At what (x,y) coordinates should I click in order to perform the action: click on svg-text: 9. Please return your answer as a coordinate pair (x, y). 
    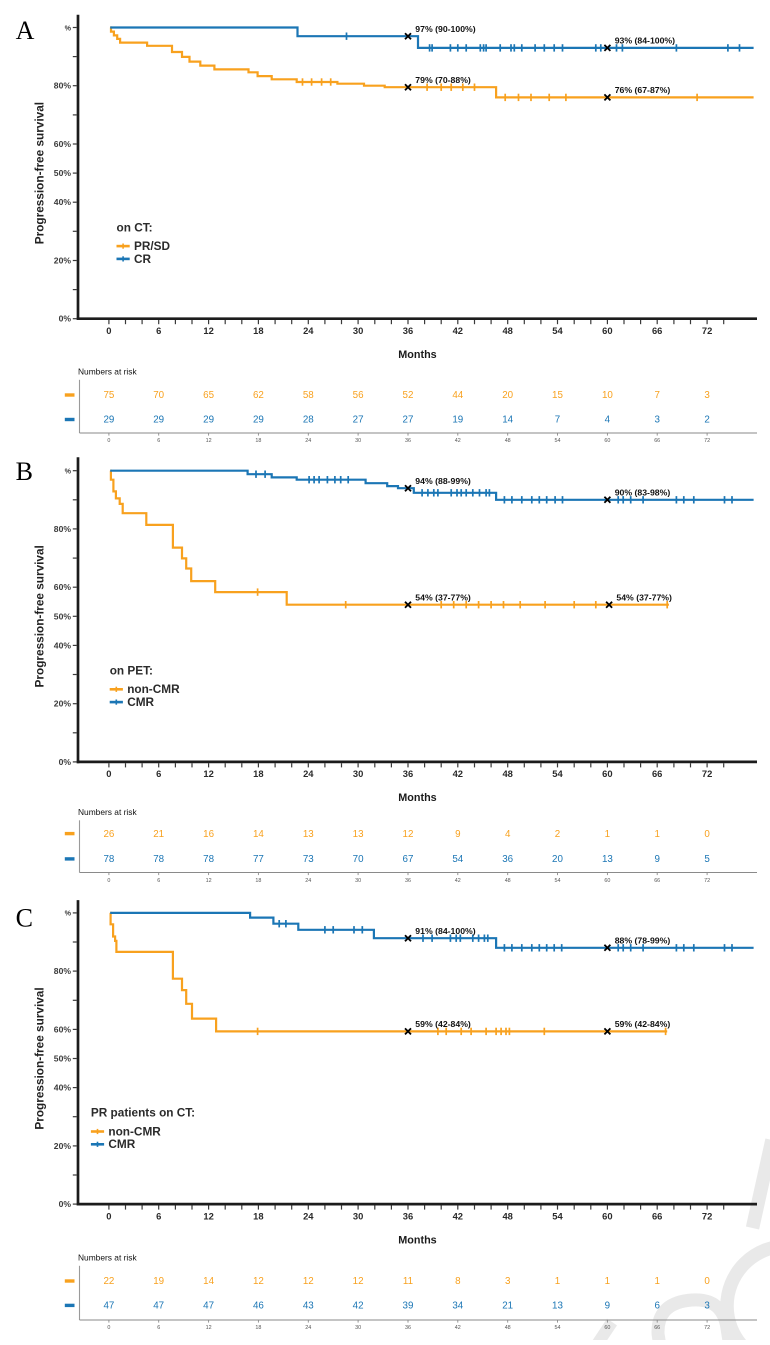
    Looking at the image, I should click on (457, 834).